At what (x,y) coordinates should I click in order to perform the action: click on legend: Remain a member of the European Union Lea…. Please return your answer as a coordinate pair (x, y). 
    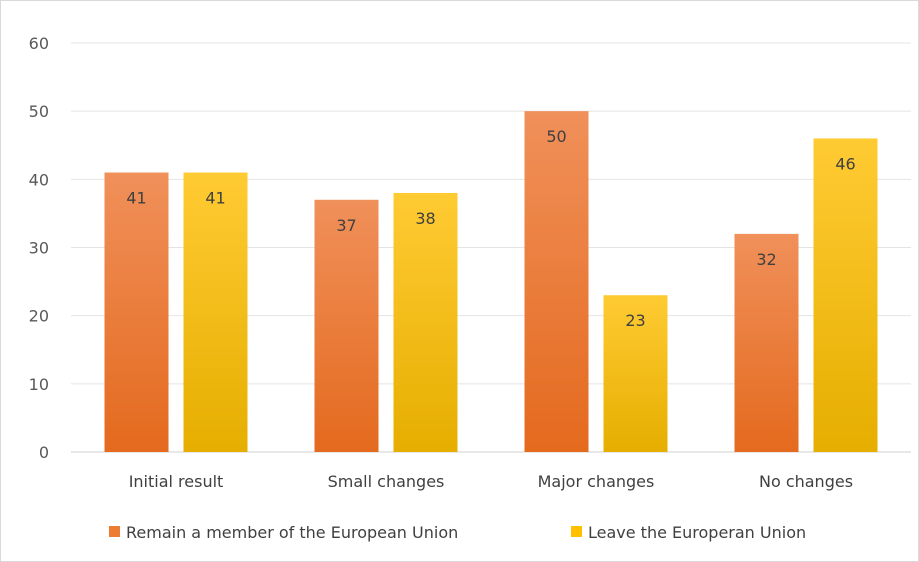
    Looking at the image, I should click on (457, 532).